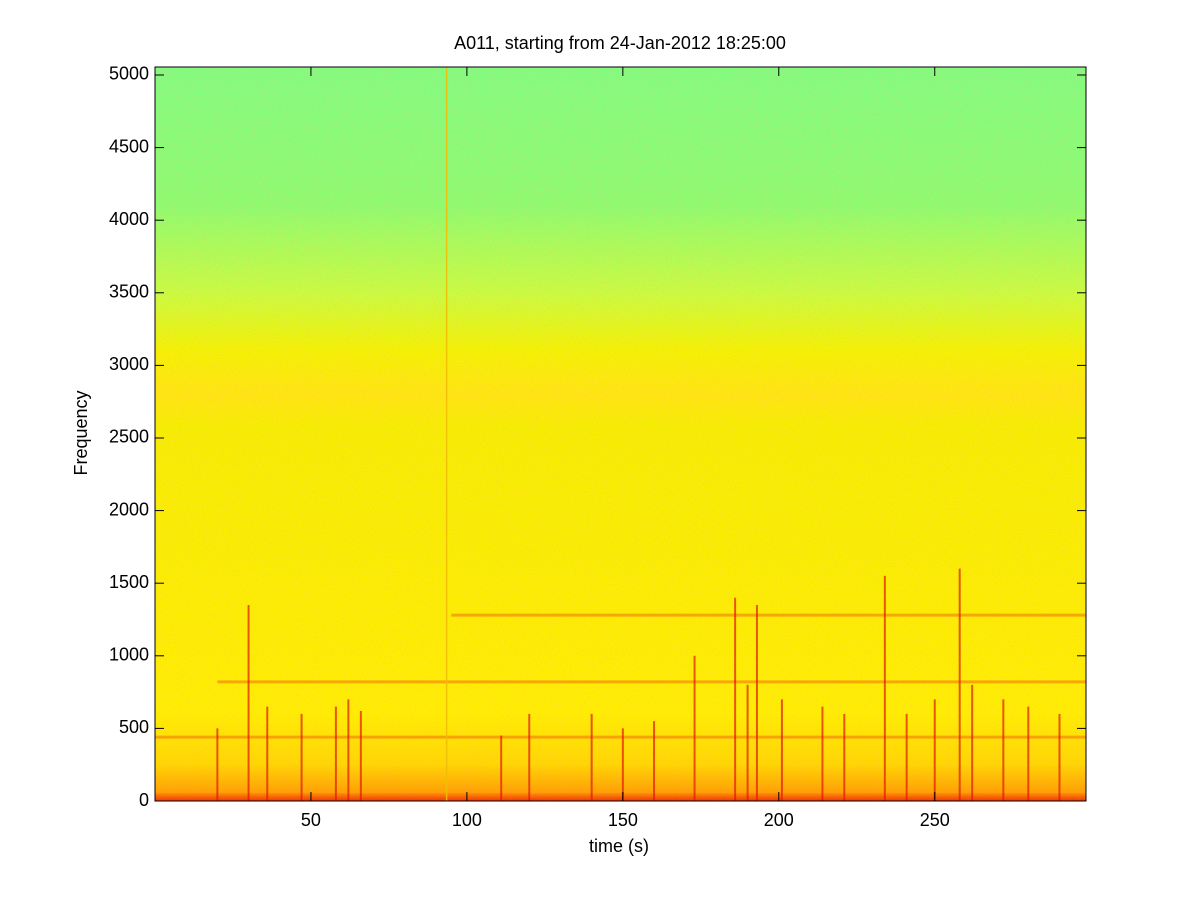  I want to click on y-tick-label: 2000, so click(129, 509).